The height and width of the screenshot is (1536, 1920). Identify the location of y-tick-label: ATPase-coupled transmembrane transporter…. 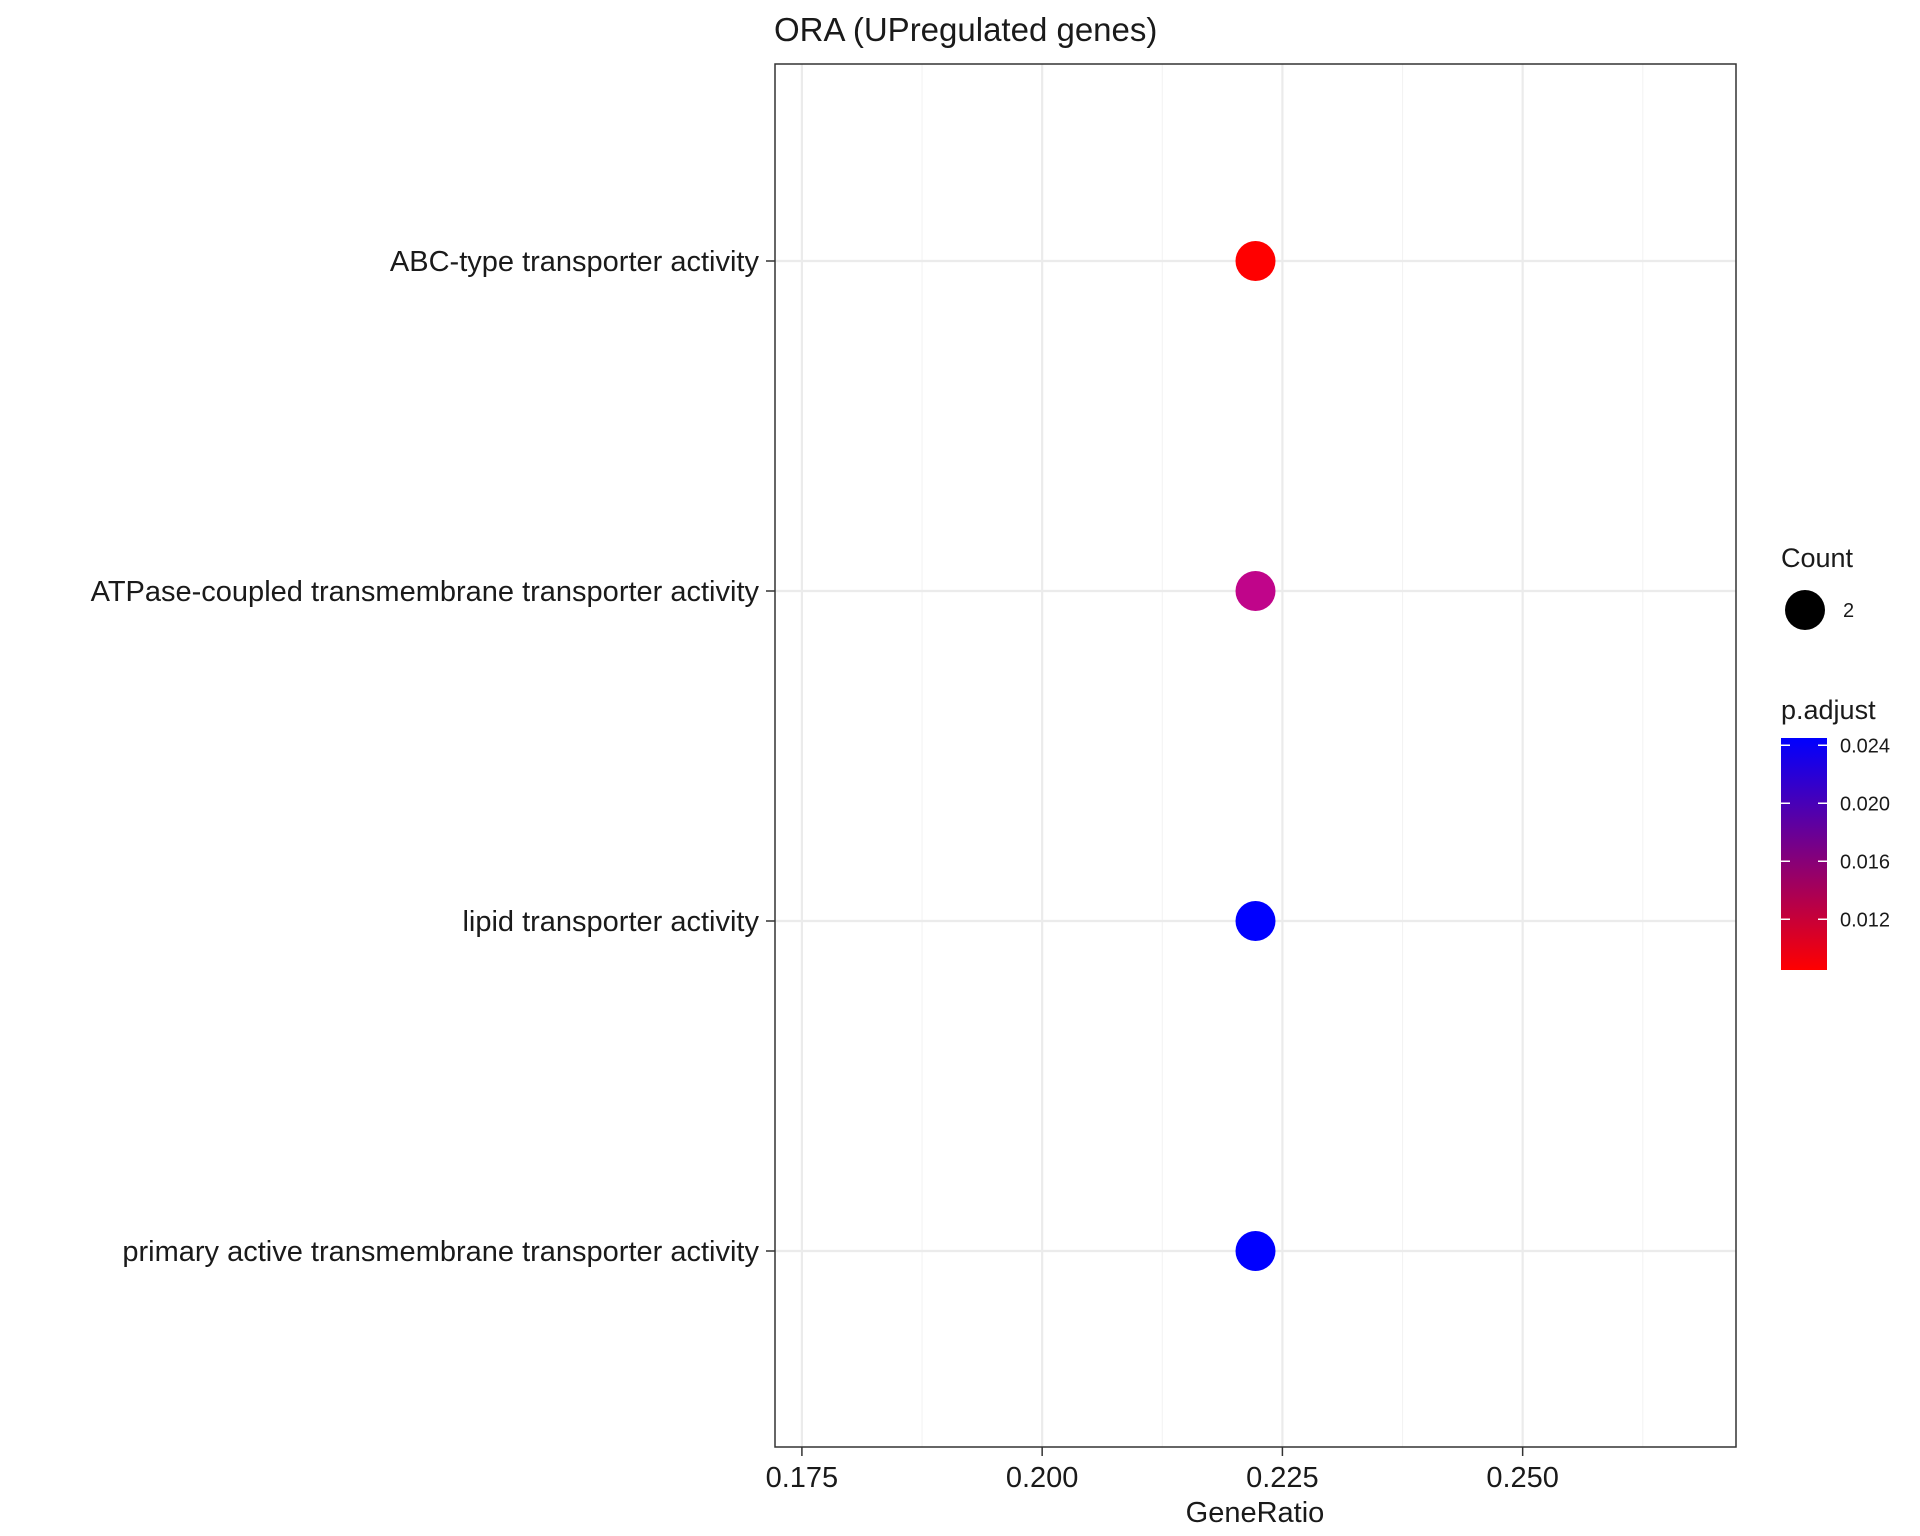
(425, 592).